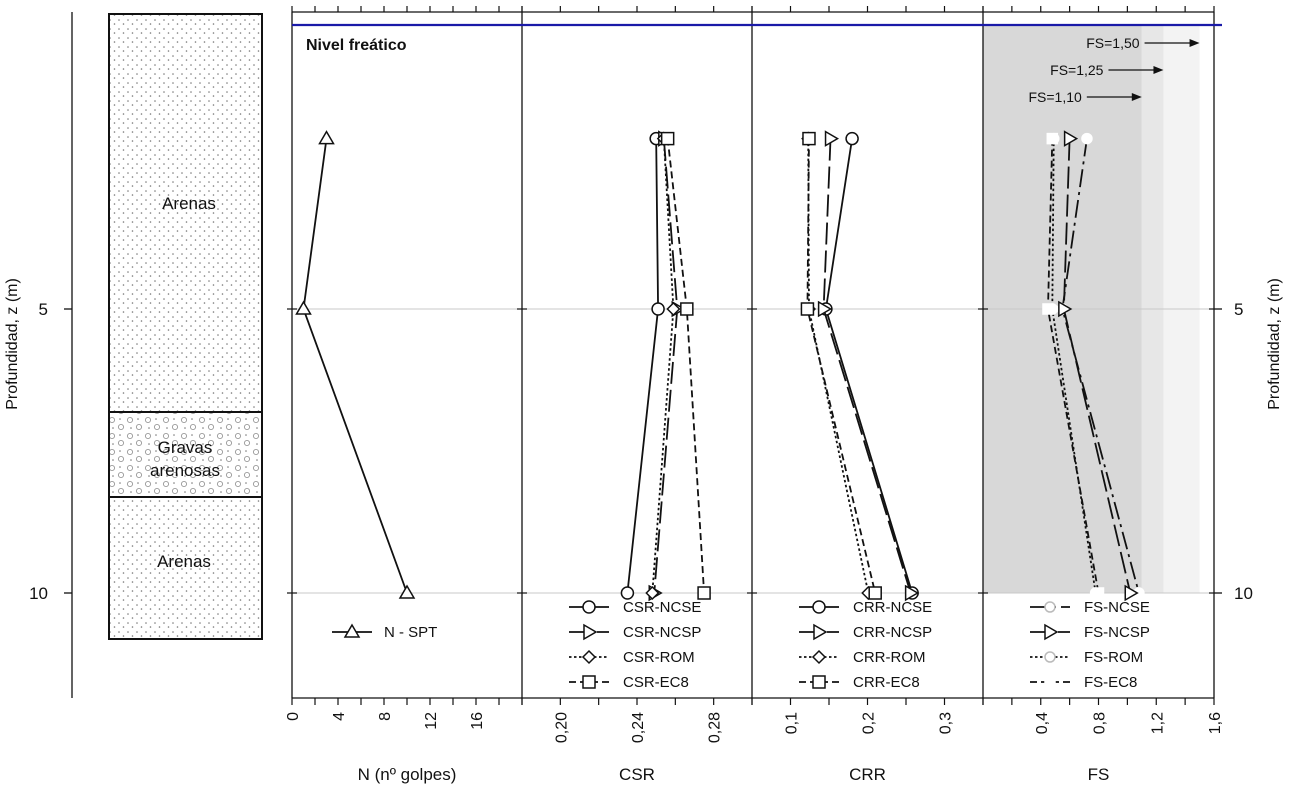  Describe the element at coordinates (339, 716) in the screenshot. I see `x-tick-label: 4` at that location.